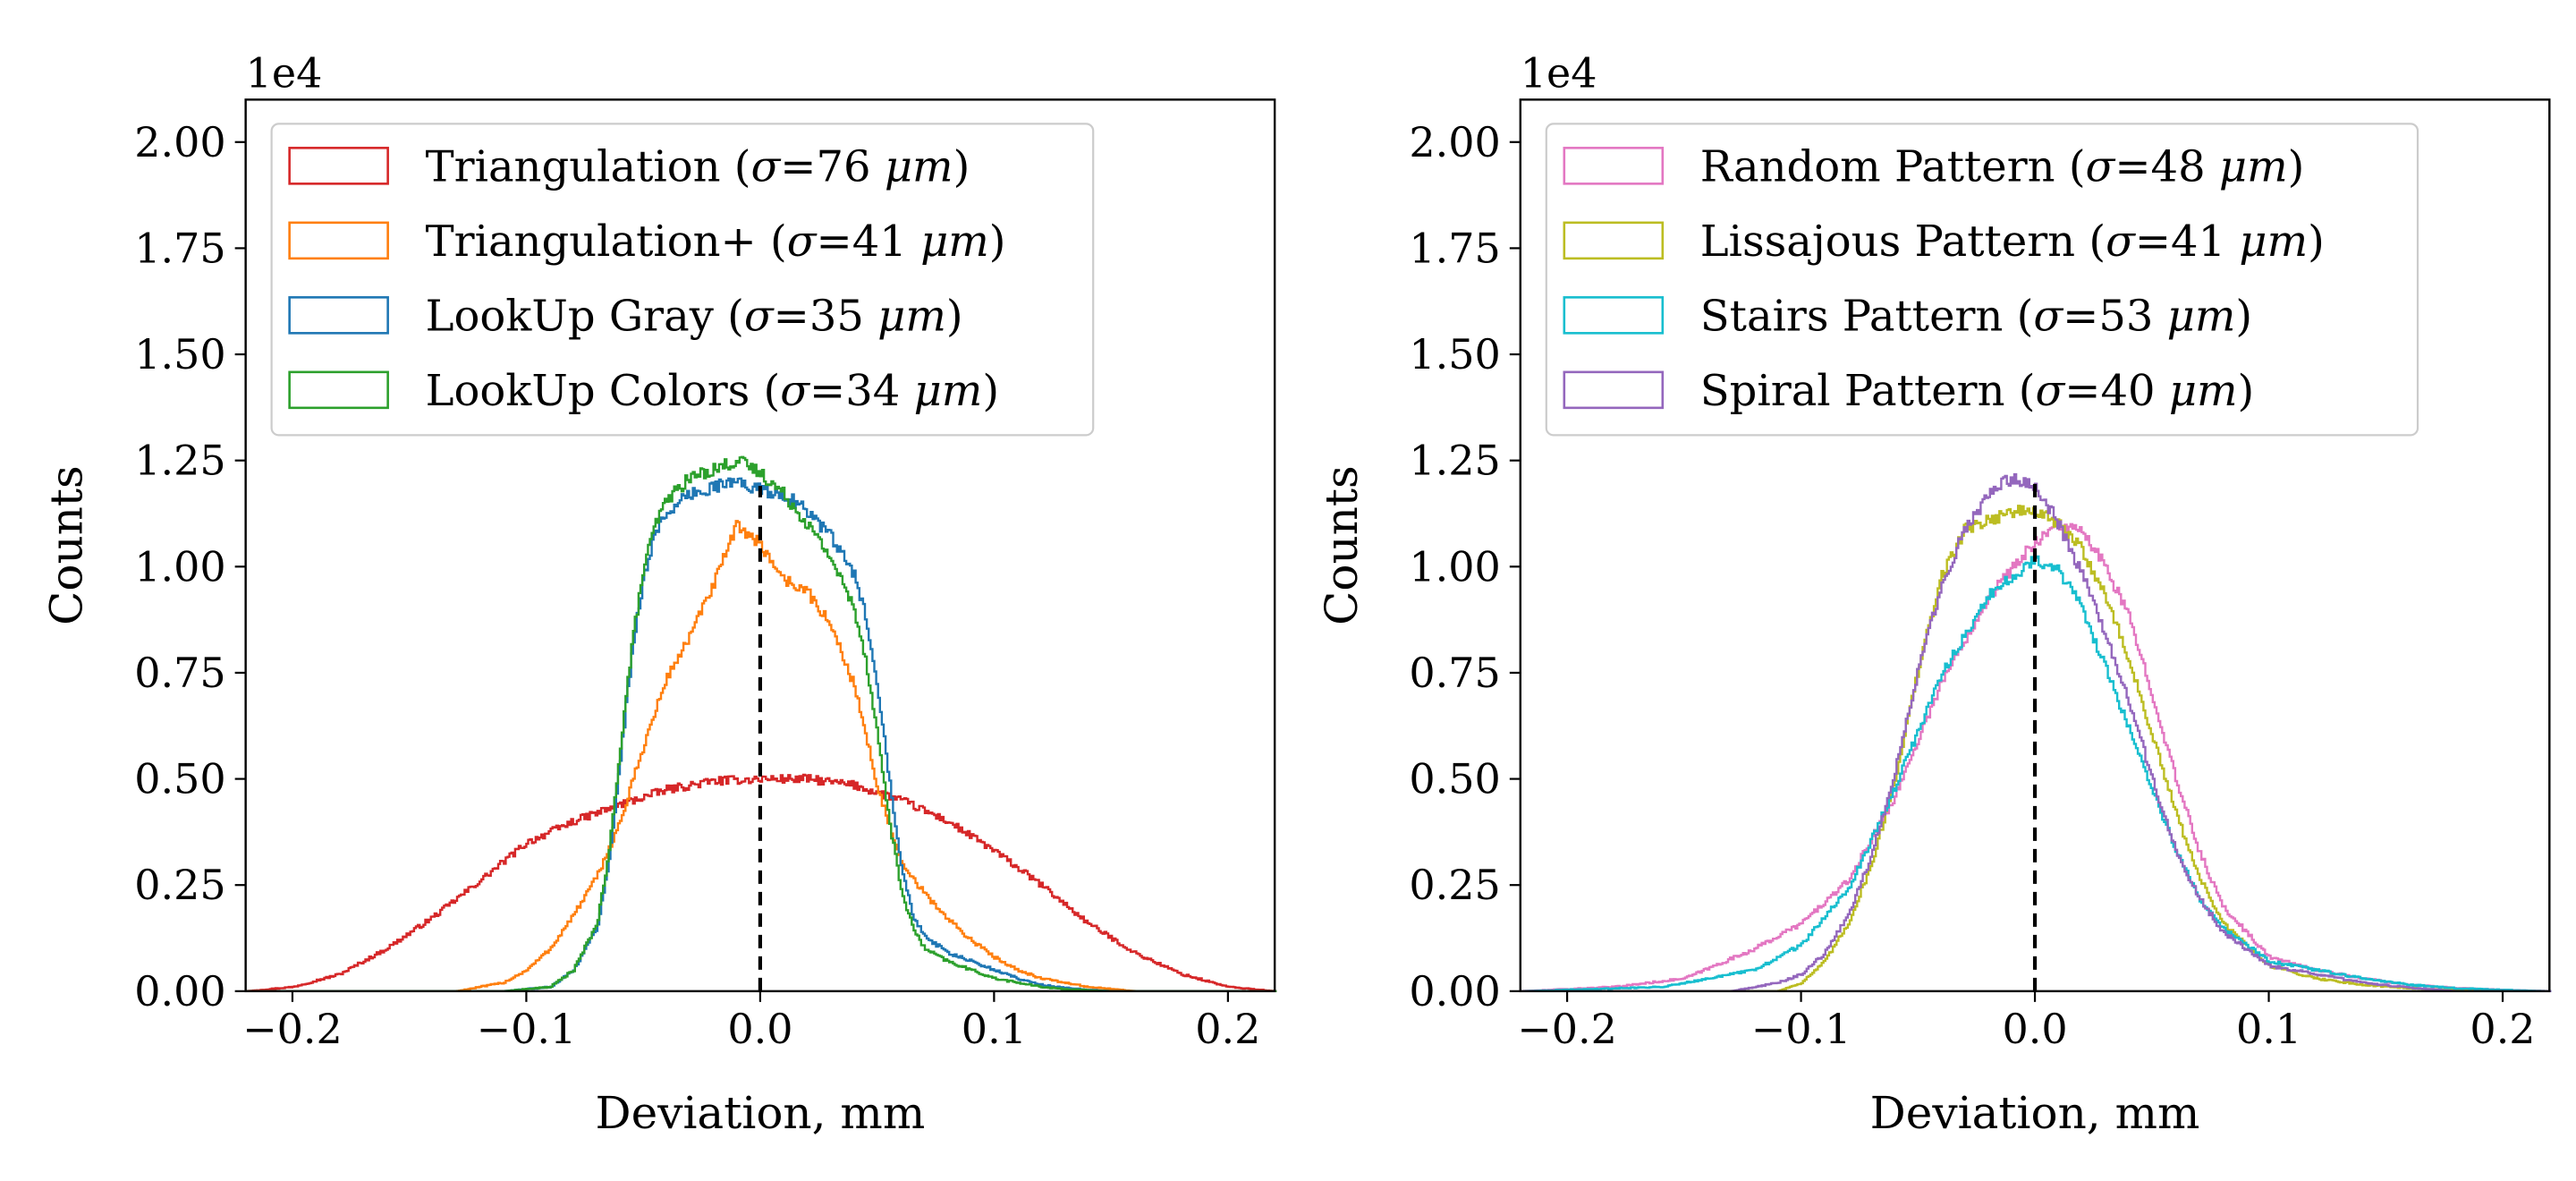 The width and height of the screenshot is (2576, 1181). I want to click on legend-label: Triangulation+ (σ=41 μm), so click(716, 242).